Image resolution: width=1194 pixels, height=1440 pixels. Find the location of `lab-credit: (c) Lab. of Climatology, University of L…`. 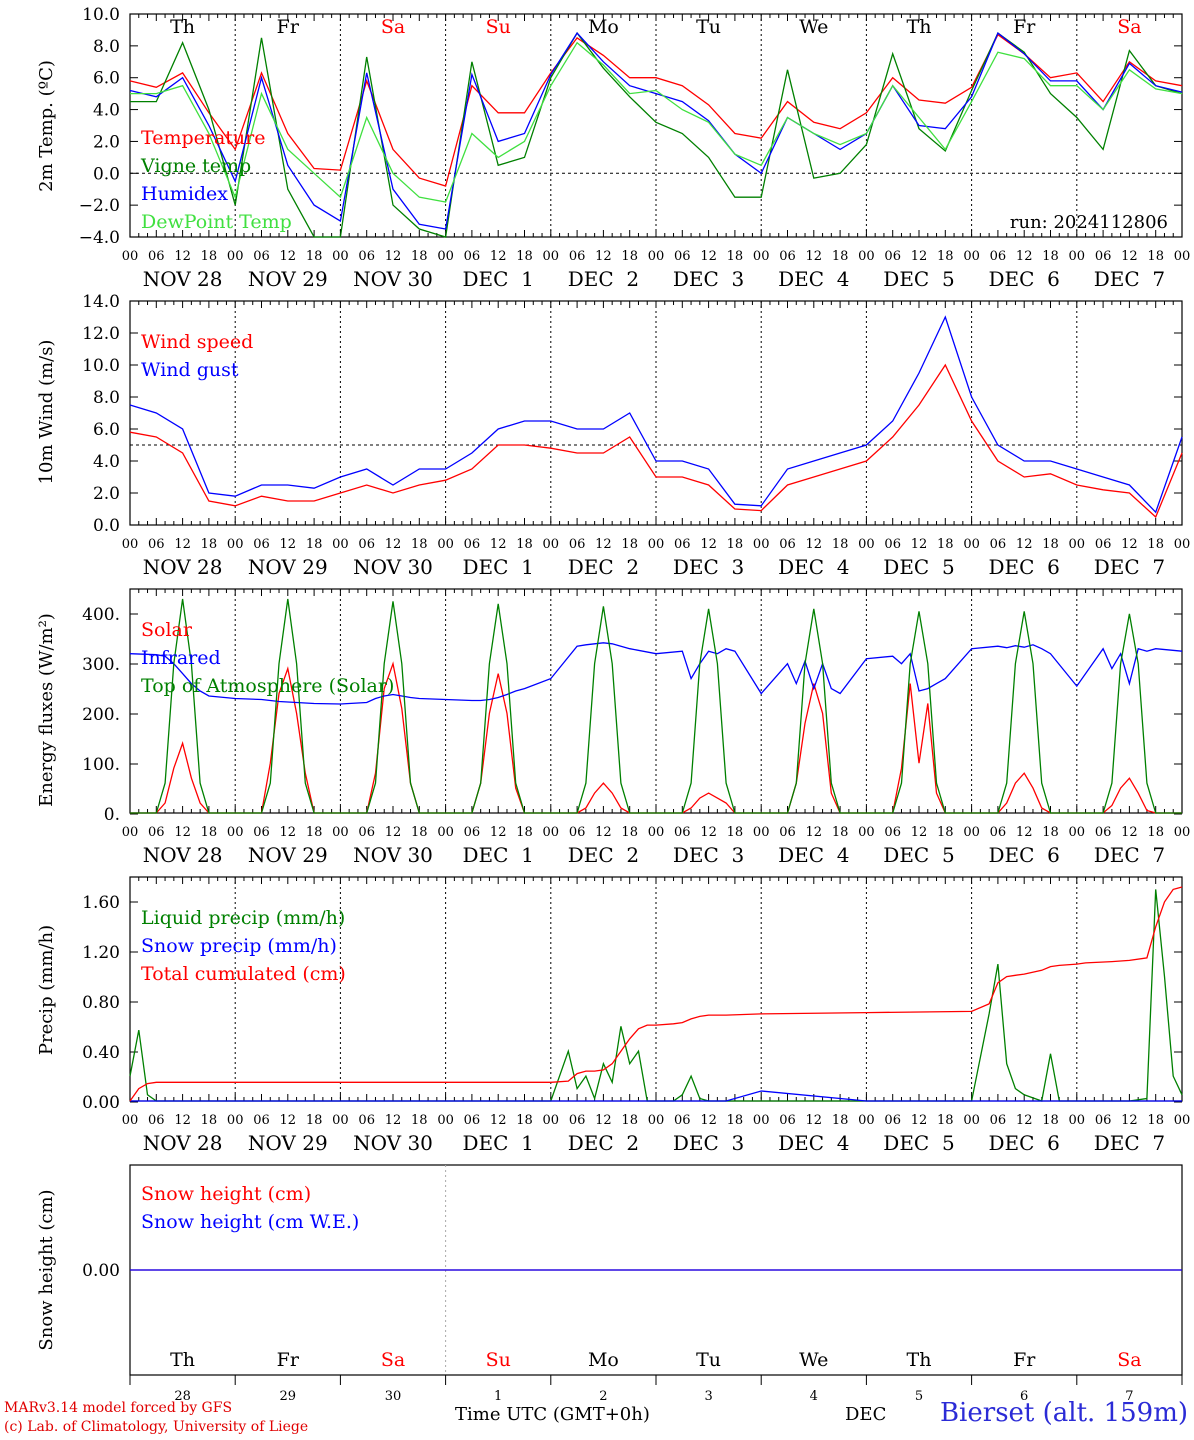

lab-credit: (c) Lab. of Climatology, University of L… is located at coordinates (156, 1427).